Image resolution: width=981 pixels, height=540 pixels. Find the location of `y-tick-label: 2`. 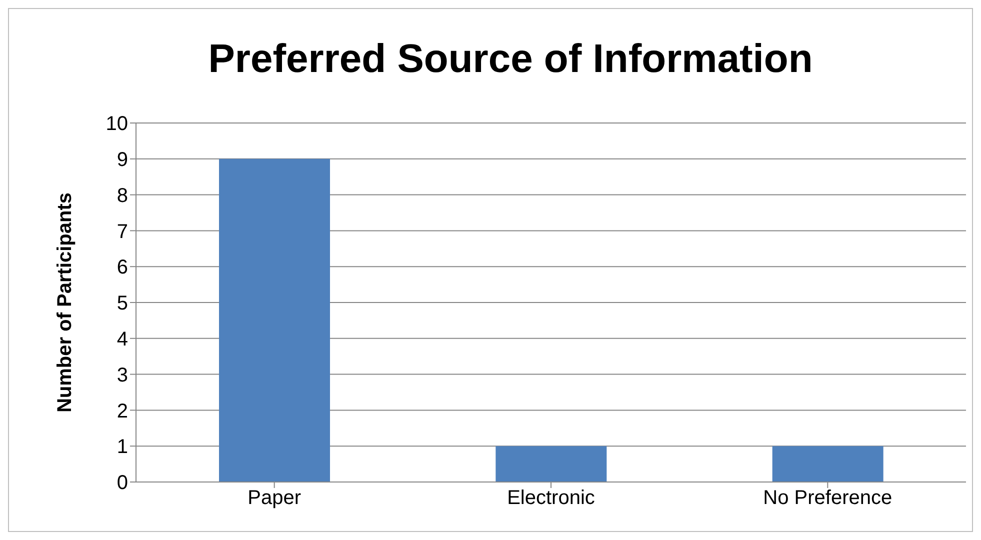

y-tick-label: 2 is located at coordinates (122, 411).